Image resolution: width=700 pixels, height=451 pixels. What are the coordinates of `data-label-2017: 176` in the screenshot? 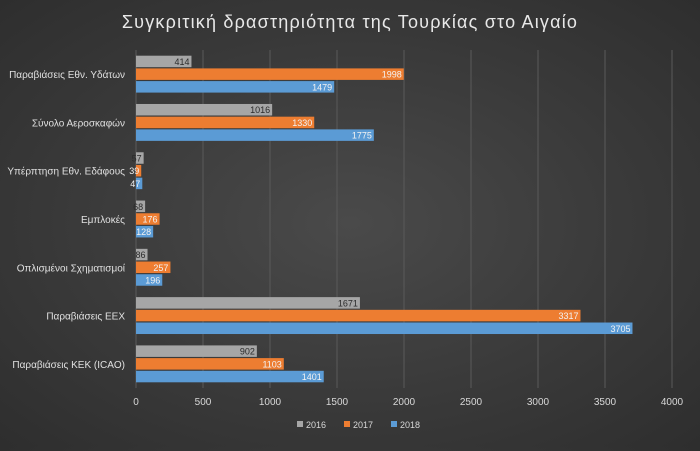 It's located at (150, 220).